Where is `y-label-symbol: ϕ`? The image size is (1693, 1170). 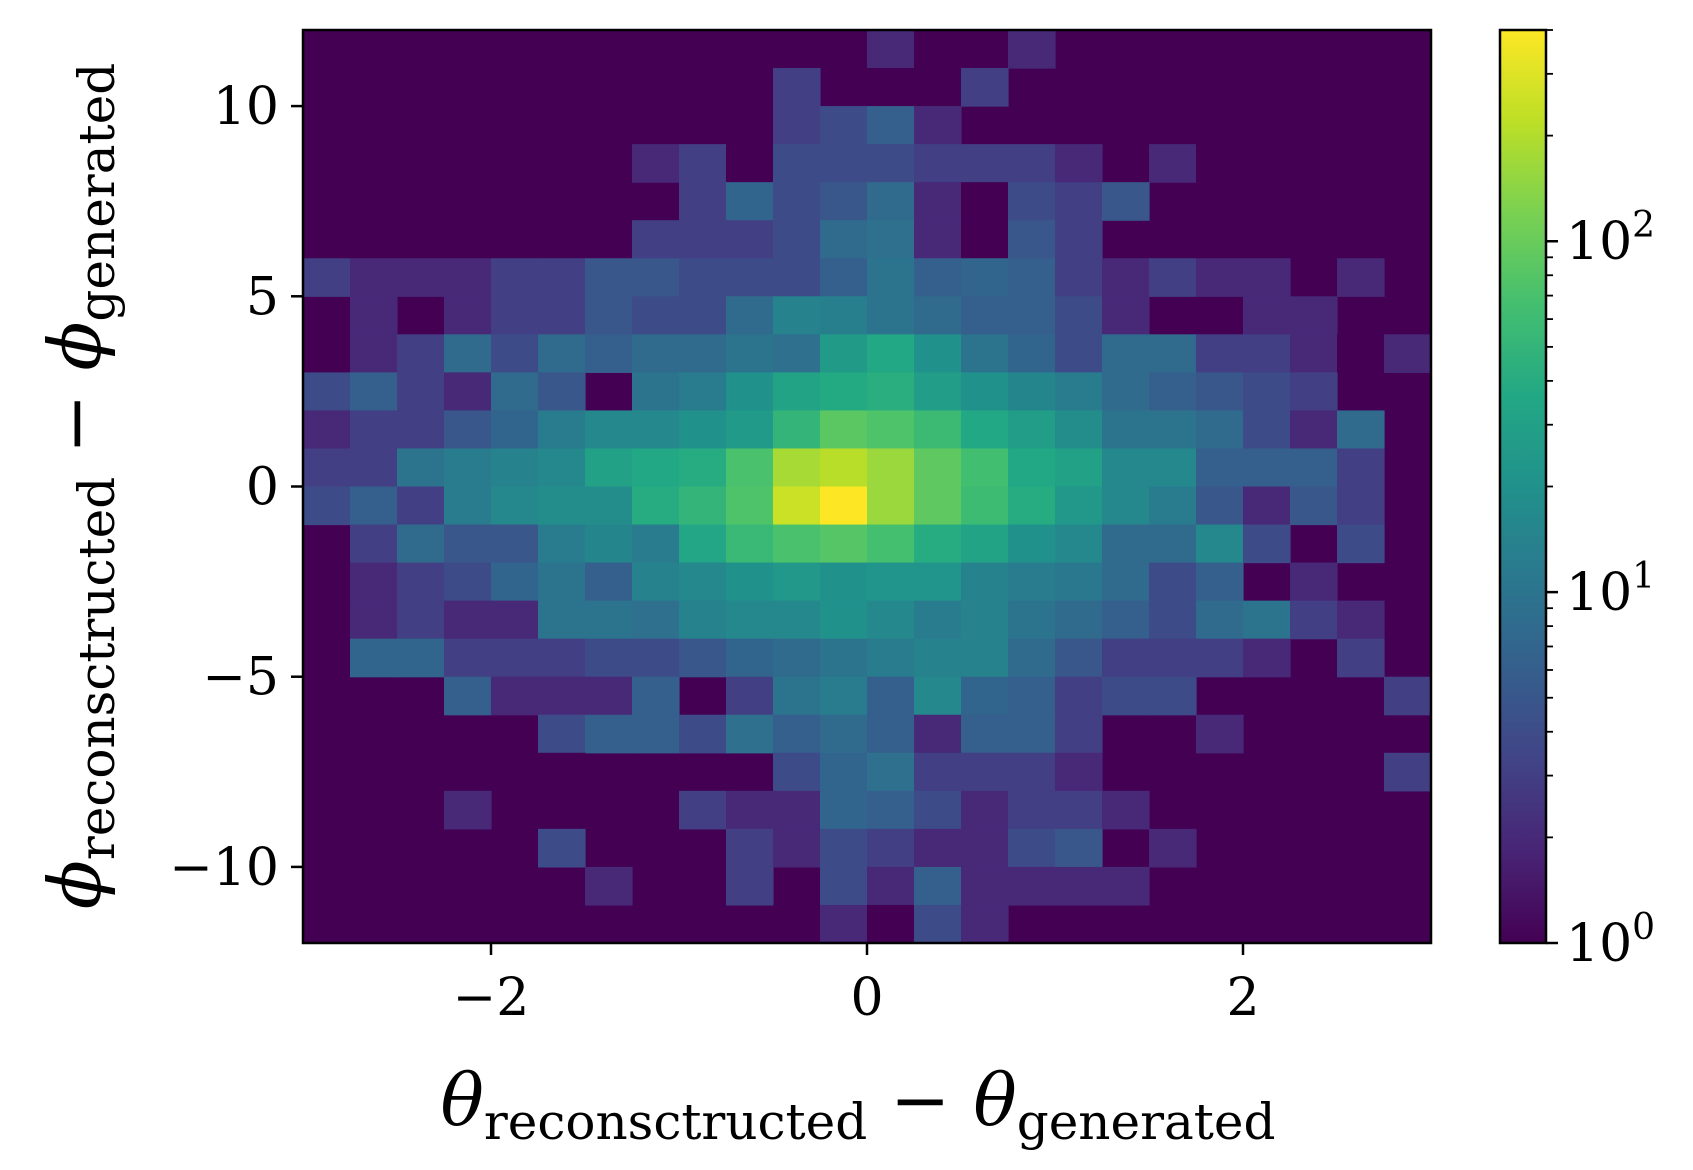 y-label-symbol: ϕ is located at coordinates (75, 884).